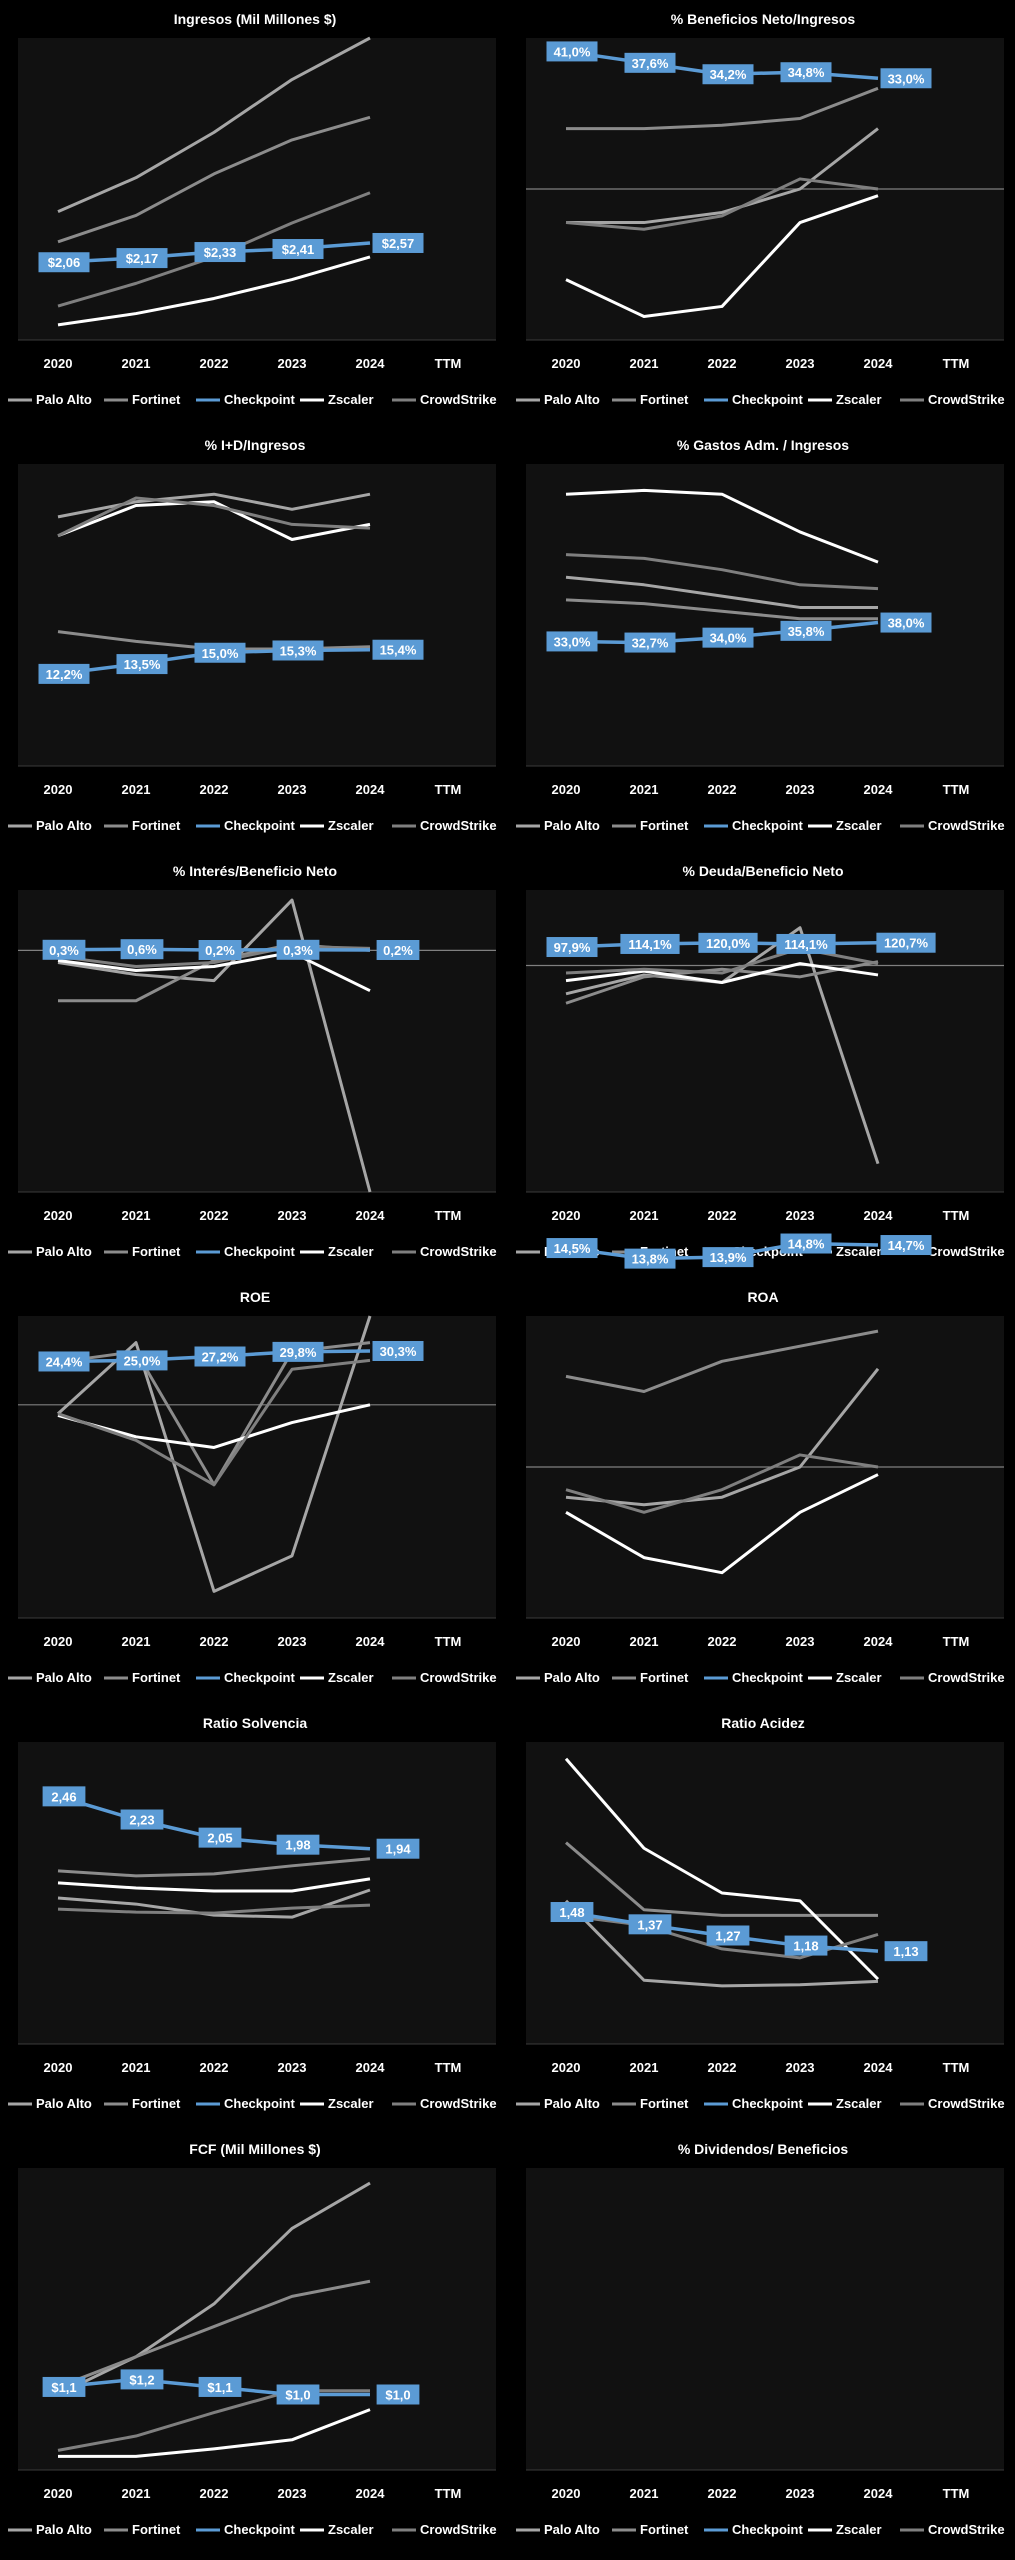 This screenshot has width=1015, height=2560. I want to click on data-label: 0,3%, so click(298, 949).